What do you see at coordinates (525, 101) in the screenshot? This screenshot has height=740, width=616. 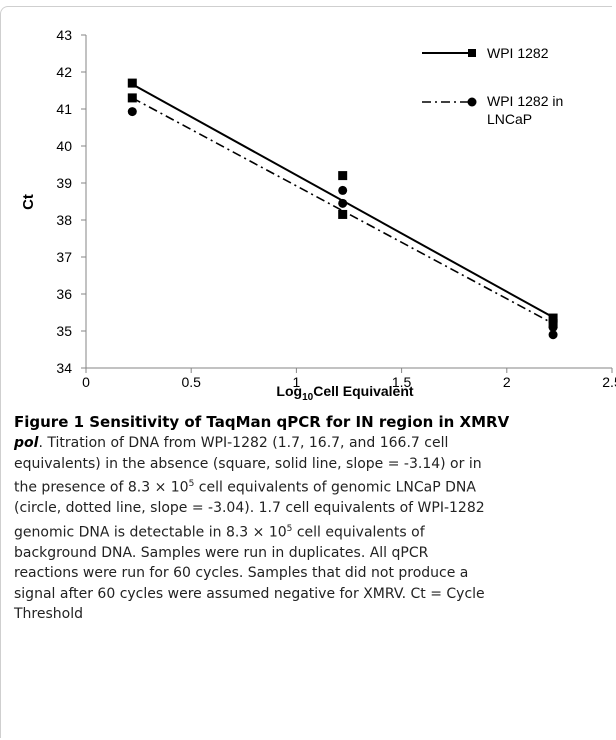 I see `legend-label-lncap-line1: WPI 1282 in` at bounding box center [525, 101].